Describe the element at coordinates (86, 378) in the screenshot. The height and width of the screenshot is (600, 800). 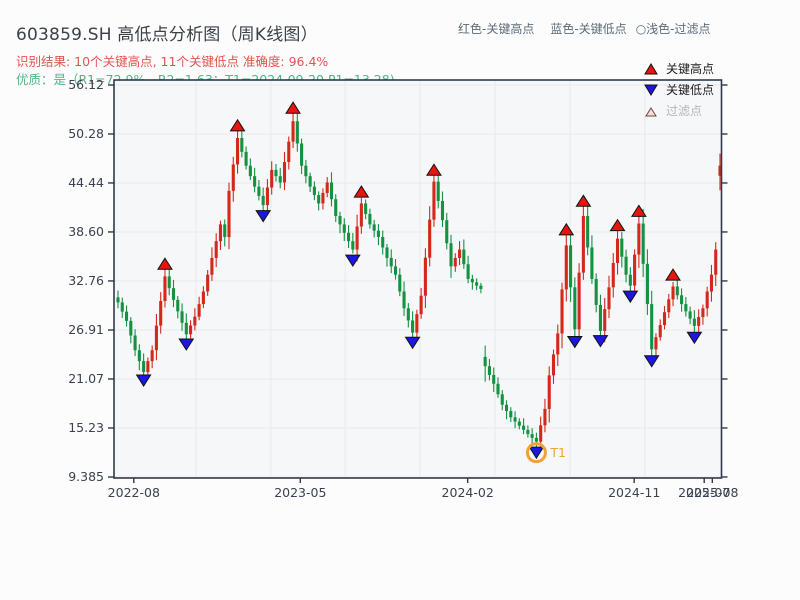
I see `y-tick-label: 21.07` at that location.